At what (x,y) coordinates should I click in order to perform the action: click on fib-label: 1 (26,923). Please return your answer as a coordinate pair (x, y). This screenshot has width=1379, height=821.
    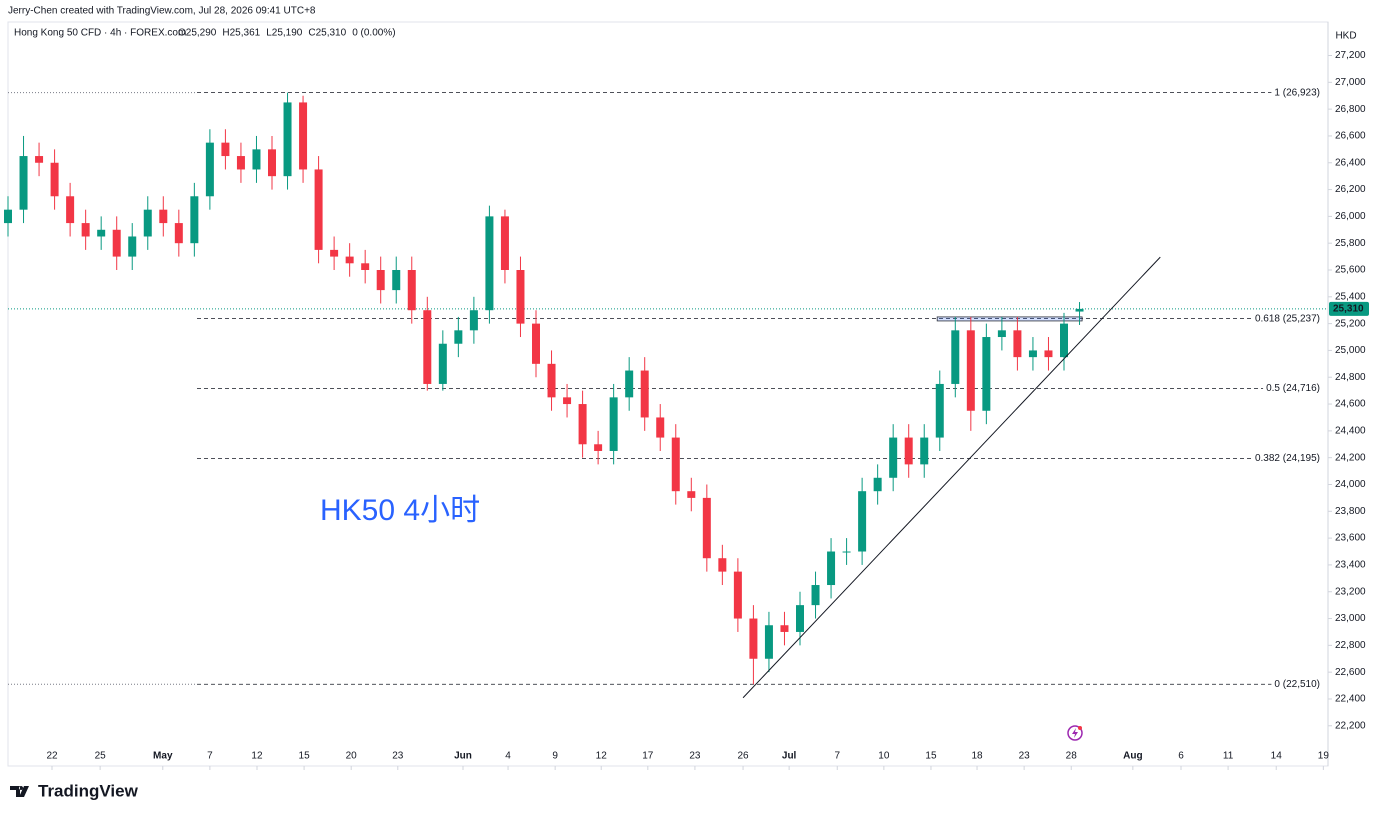
    Looking at the image, I should click on (1297, 92).